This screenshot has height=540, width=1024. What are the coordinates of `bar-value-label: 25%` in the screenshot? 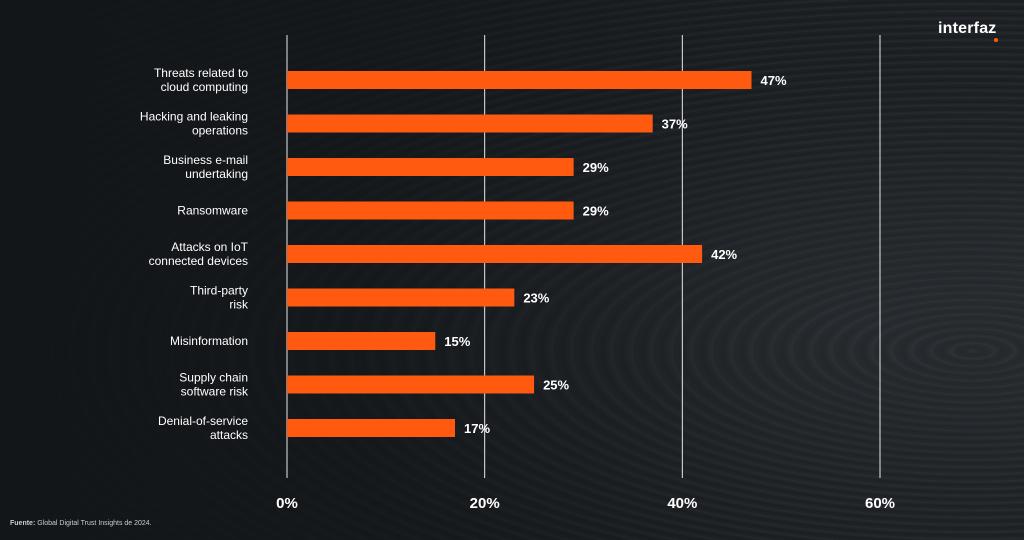 It's located at (556, 385).